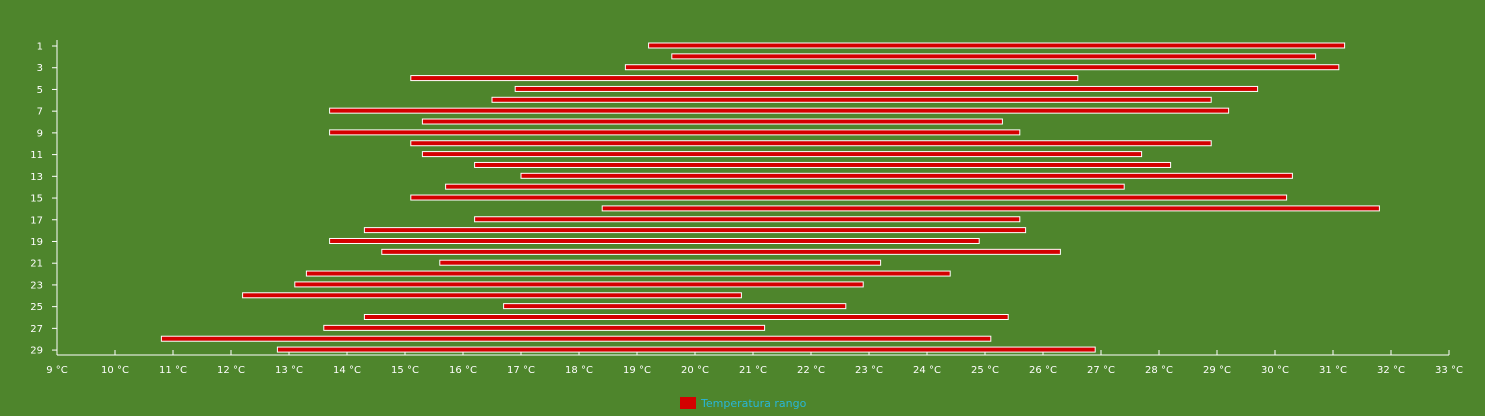  What do you see at coordinates (811, 370) in the screenshot?
I see `x-tick-label: 22 °C` at bounding box center [811, 370].